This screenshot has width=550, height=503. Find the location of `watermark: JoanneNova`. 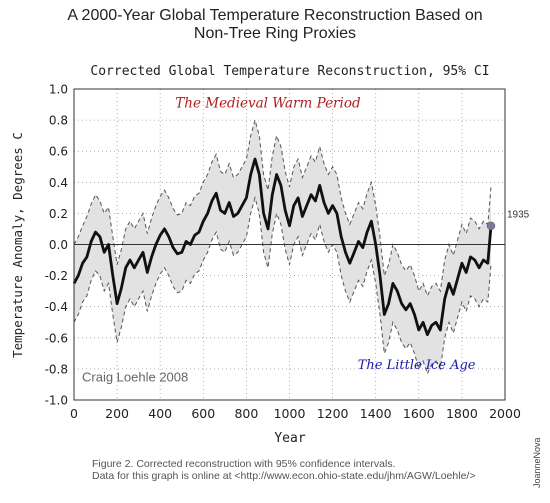

watermark: JoanneNova is located at coordinates (537, 462).